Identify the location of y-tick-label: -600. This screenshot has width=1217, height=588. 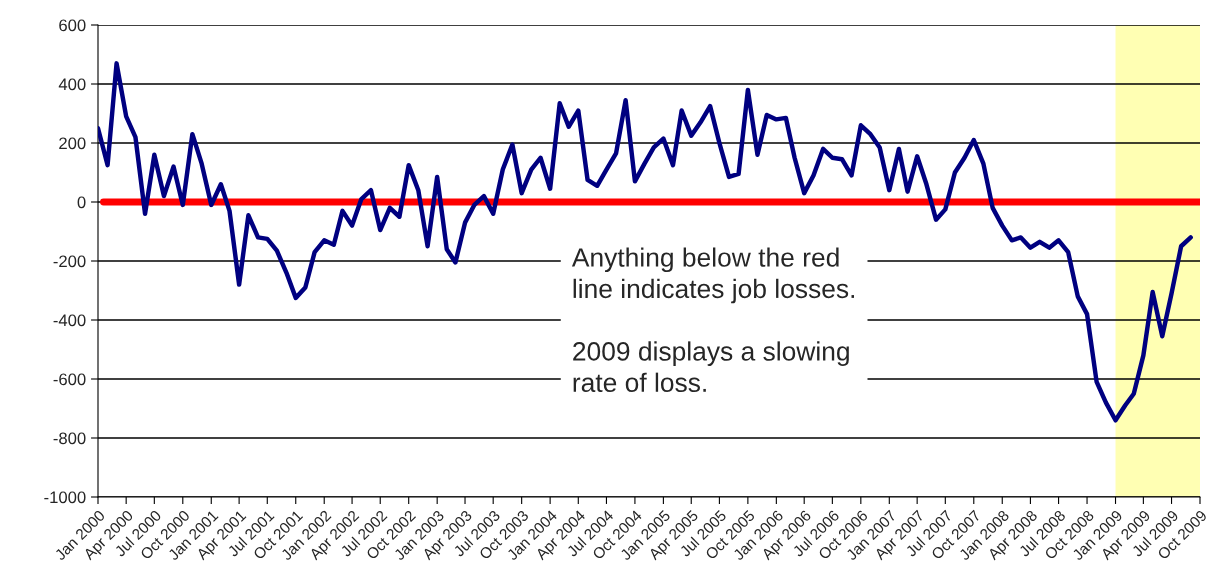
(69, 379).